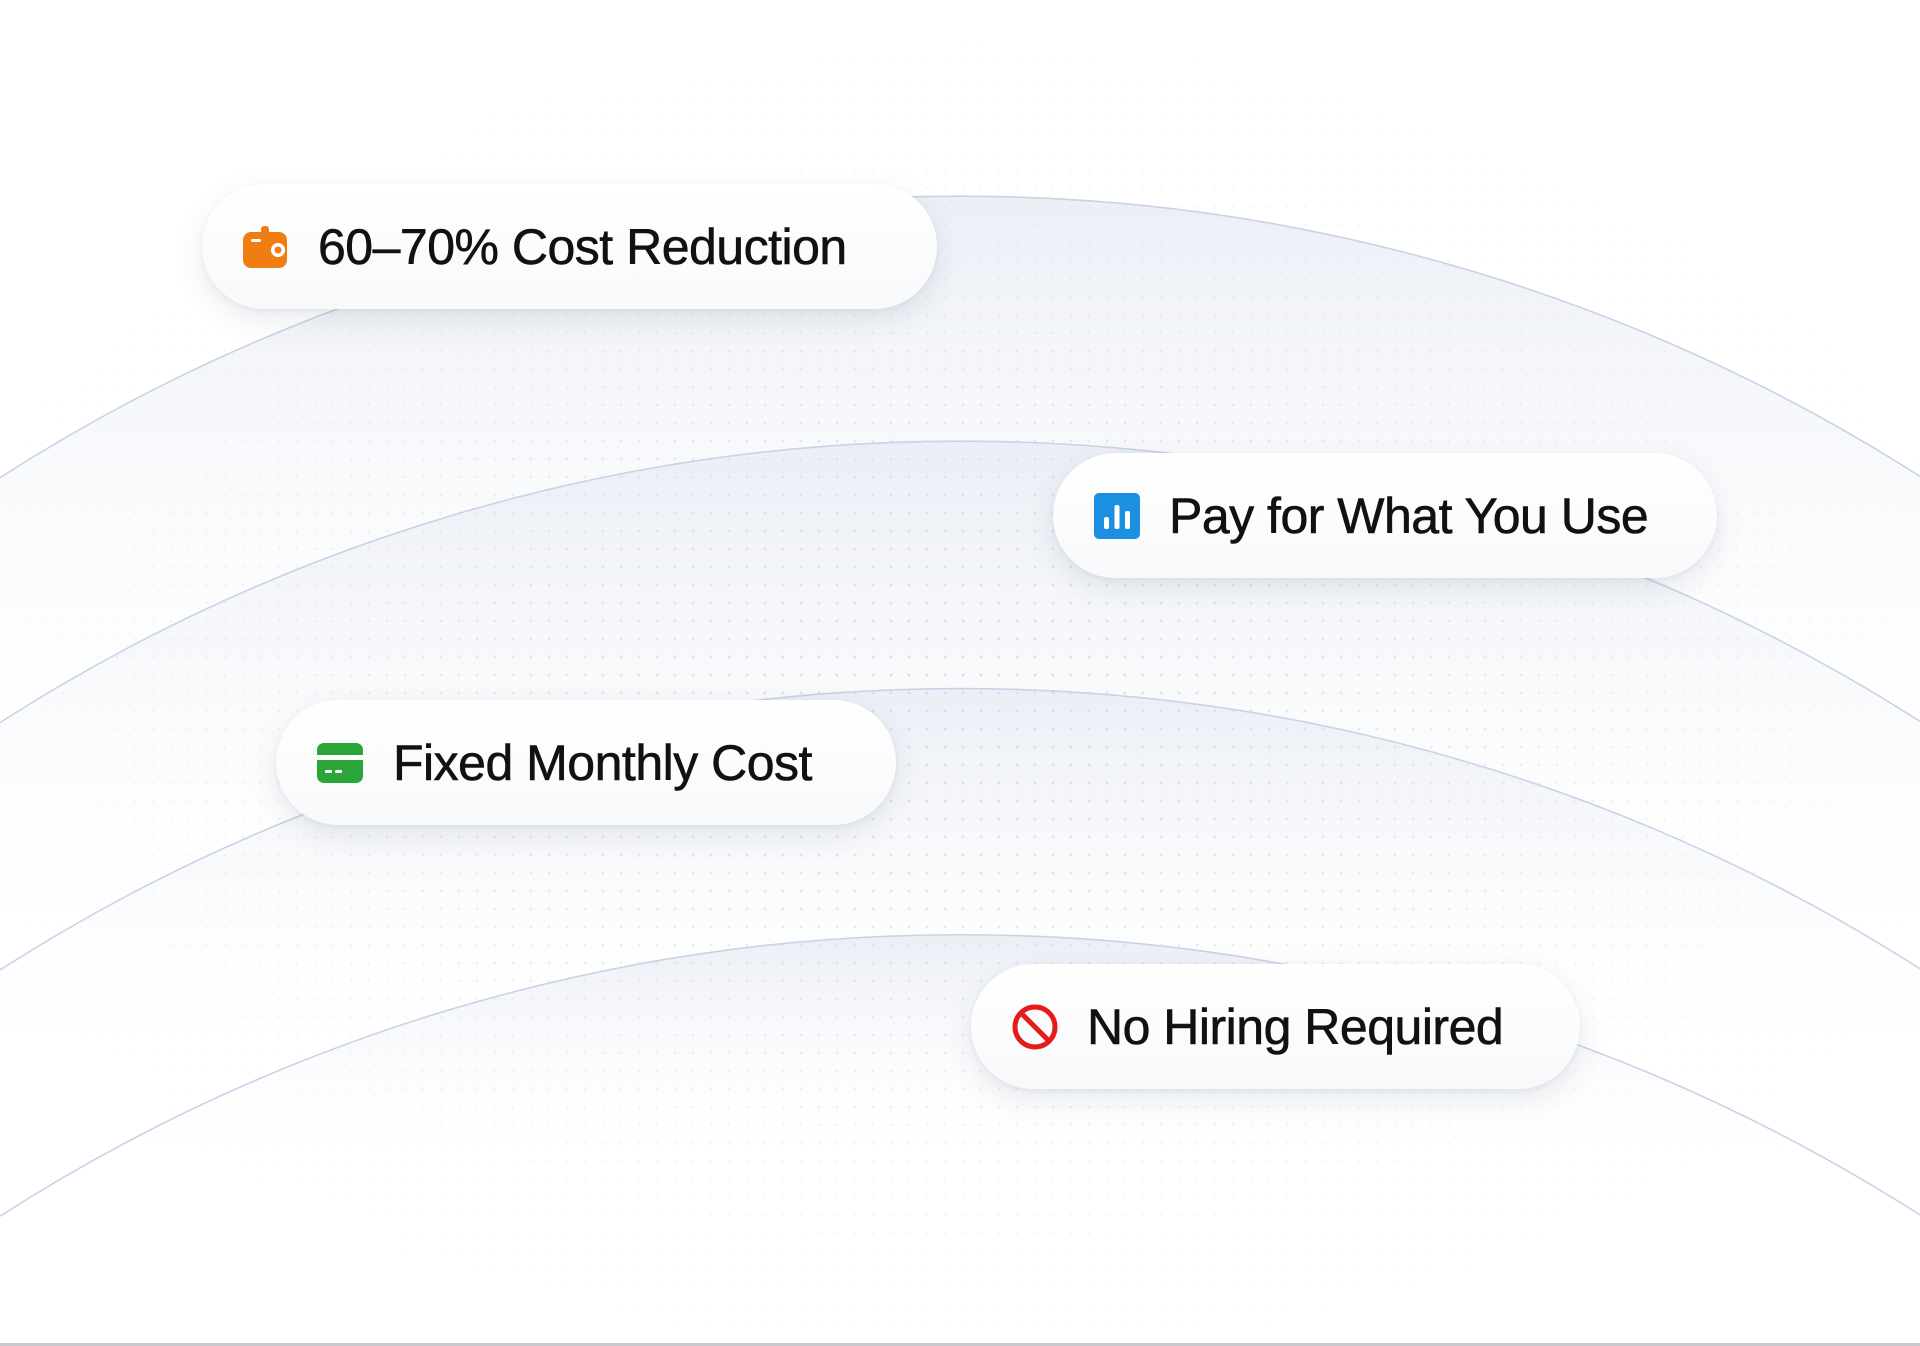 The image size is (1920, 1346). I want to click on pill-label: 60–70% Cost Reduction, so click(583, 246).